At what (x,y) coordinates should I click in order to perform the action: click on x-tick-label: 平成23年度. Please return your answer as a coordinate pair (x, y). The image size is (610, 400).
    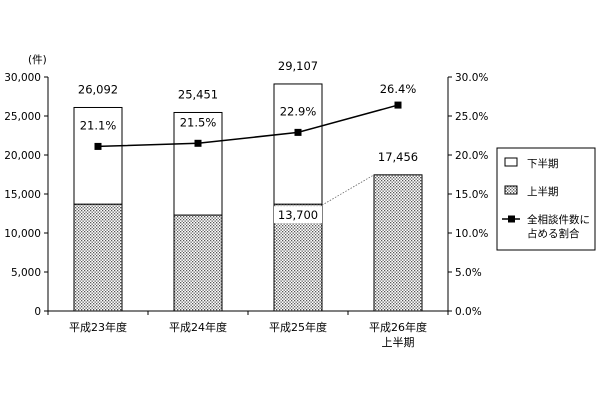
    Looking at the image, I should click on (98, 327).